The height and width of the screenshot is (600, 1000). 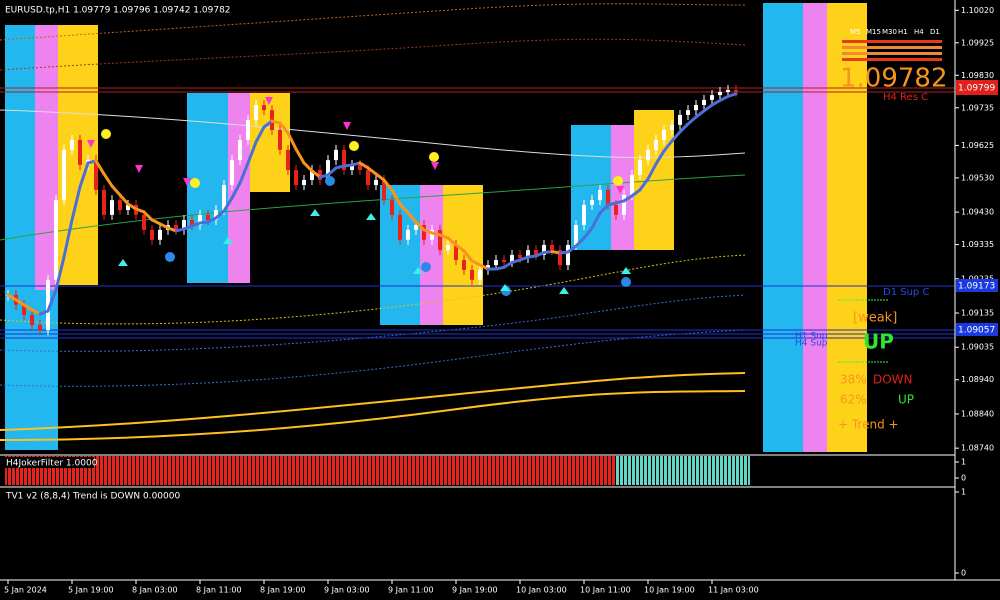 What do you see at coordinates (977, 379) in the screenshot?
I see `y-tick-label: 1.08940` at bounding box center [977, 379].